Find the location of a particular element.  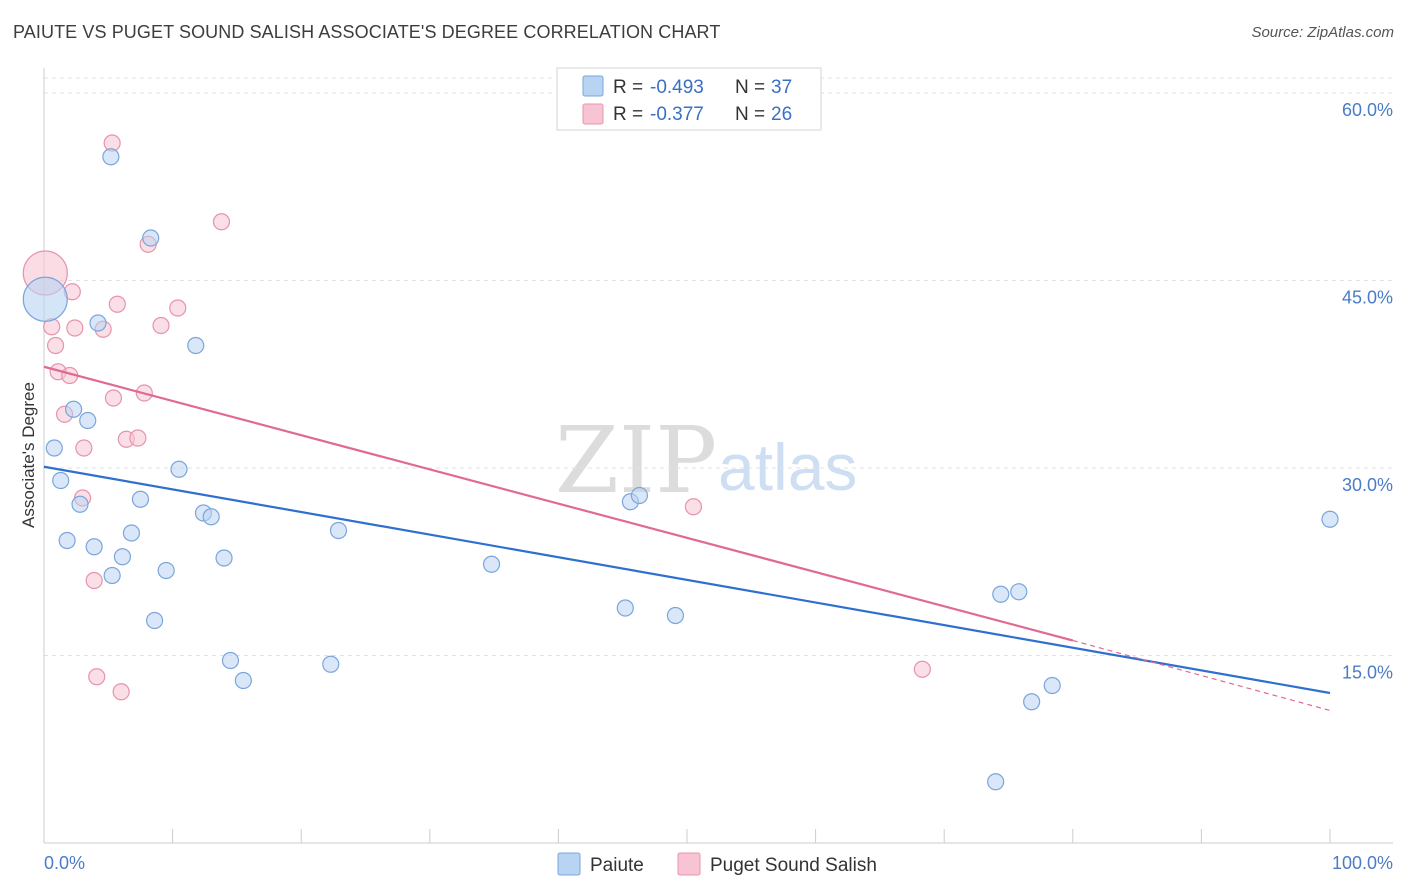

bottom-legend-swatch-paiute is located at coordinates (569, 864).